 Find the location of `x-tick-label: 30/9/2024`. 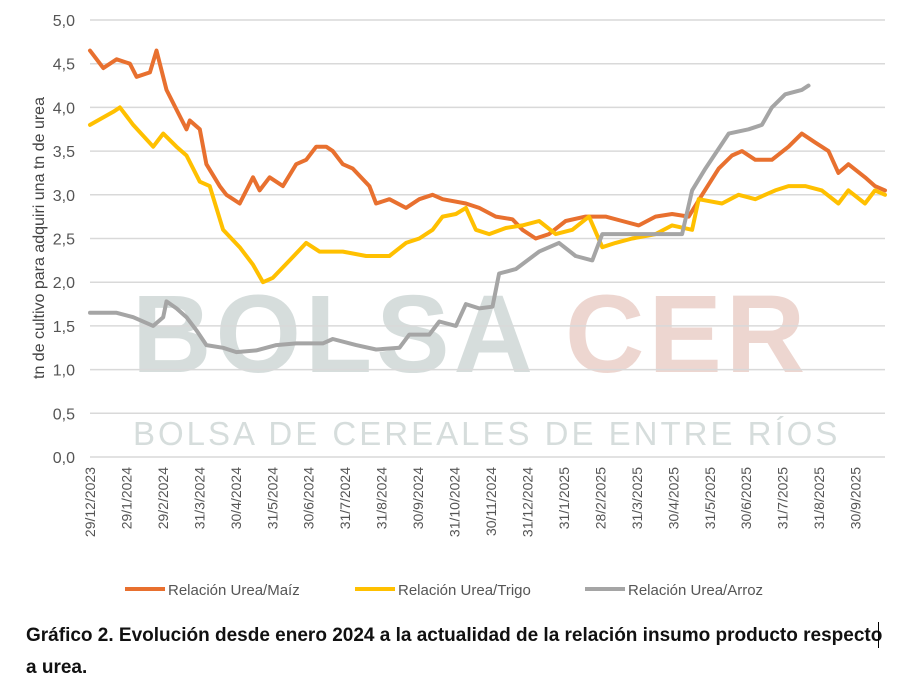

x-tick-label: 30/9/2024 is located at coordinates (418, 498).